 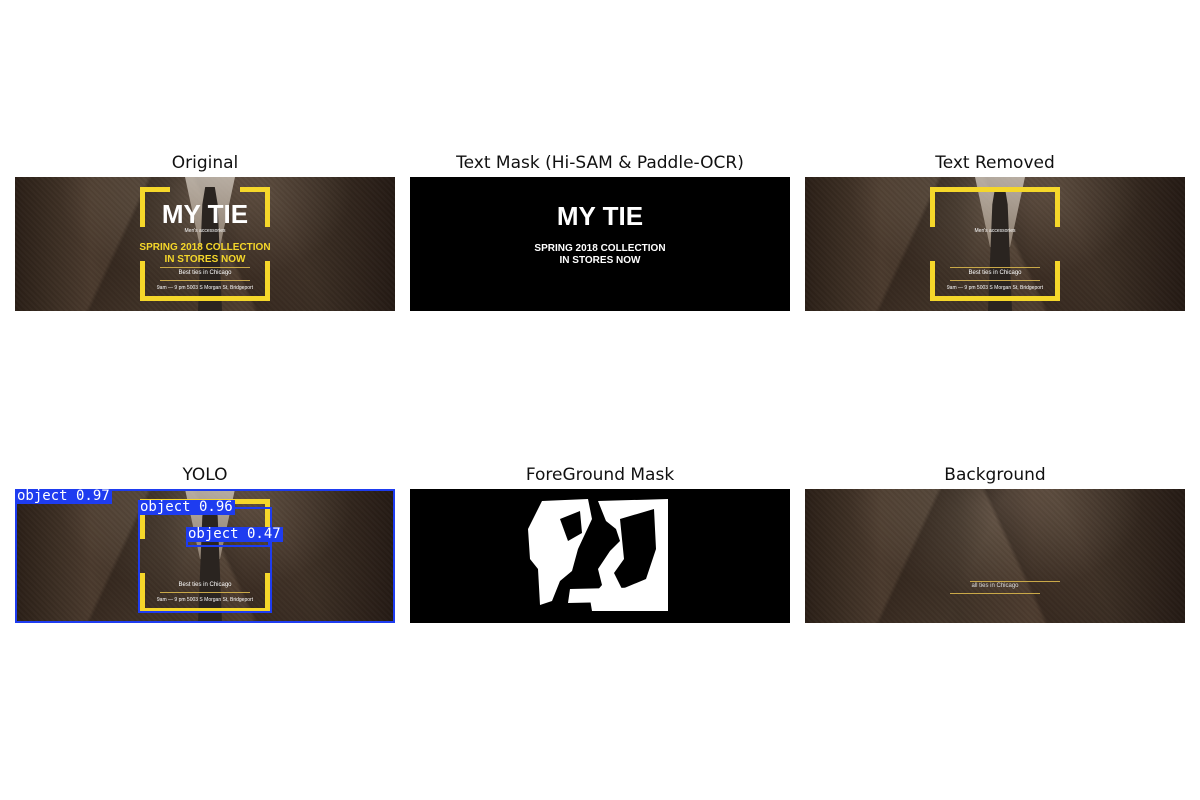 I want to click on stores-text: IN STORES NOW, so click(x=205, y=259).